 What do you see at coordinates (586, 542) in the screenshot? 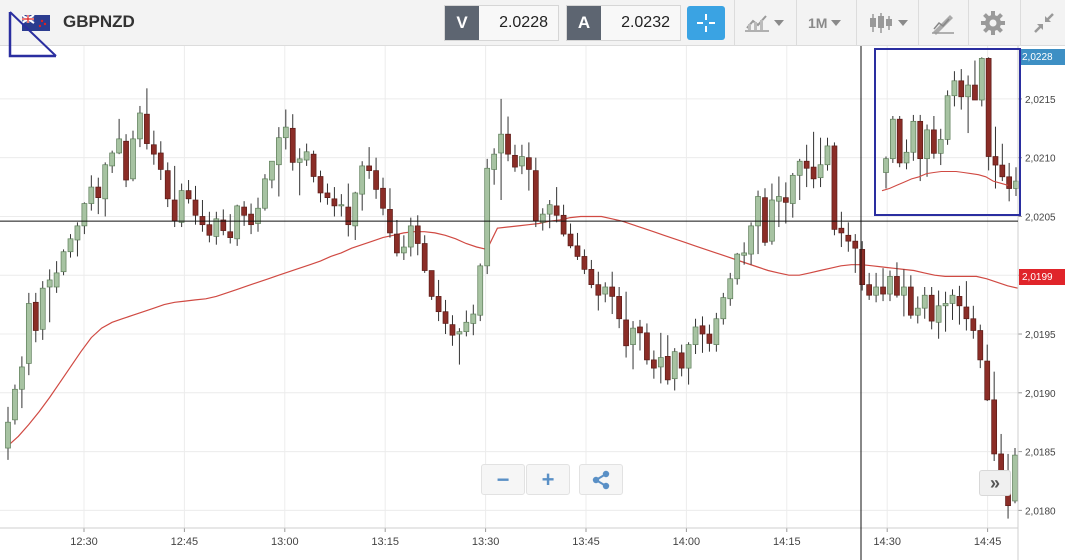
I see `x-tick-label: 13:45` at bounding box center [586, 542].